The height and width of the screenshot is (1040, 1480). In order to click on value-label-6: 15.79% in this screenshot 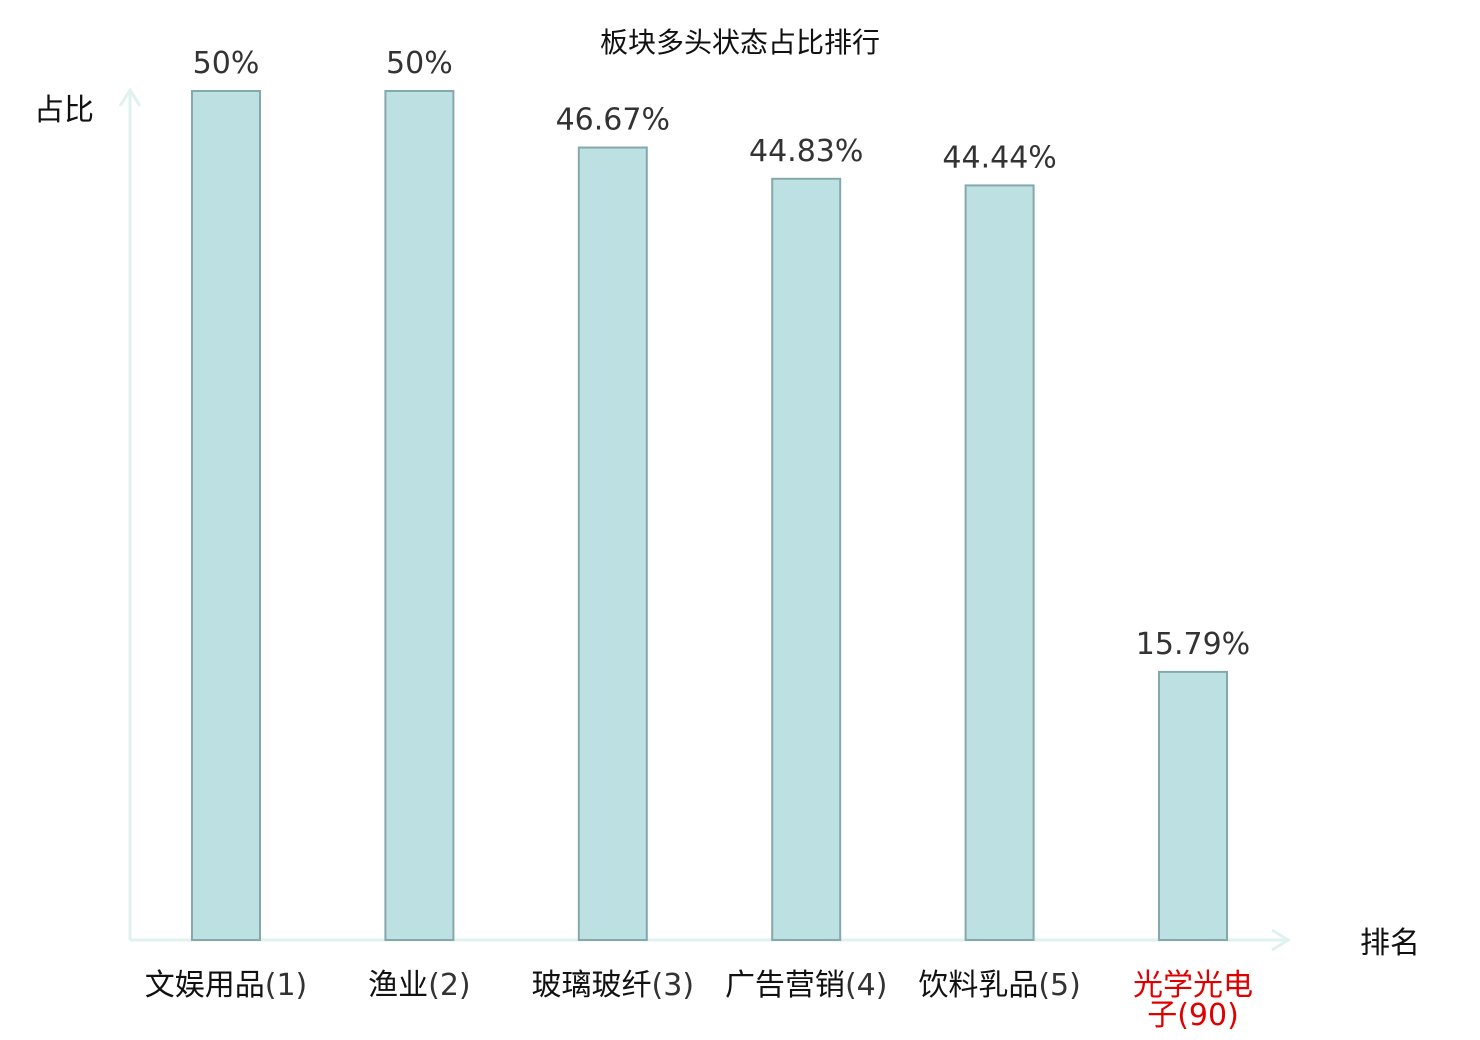, I will do `click(1193, 644)`.